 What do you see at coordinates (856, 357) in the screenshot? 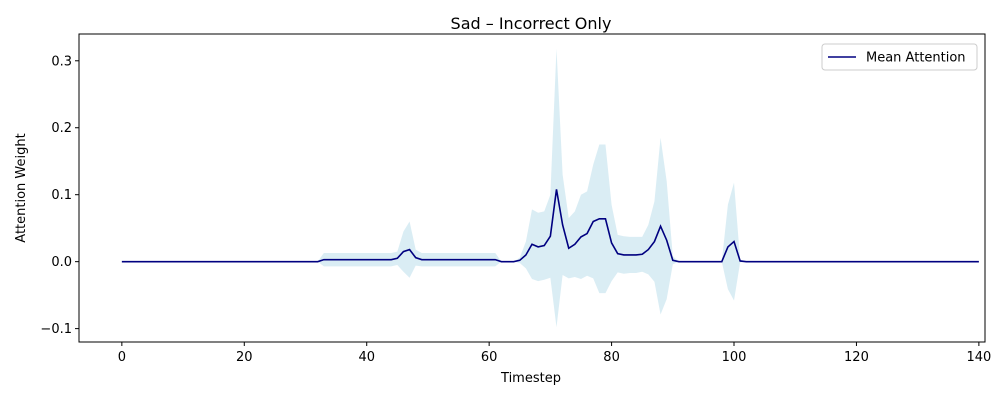
I see `x-tick-label: 120` at bounding box center [856, 357].